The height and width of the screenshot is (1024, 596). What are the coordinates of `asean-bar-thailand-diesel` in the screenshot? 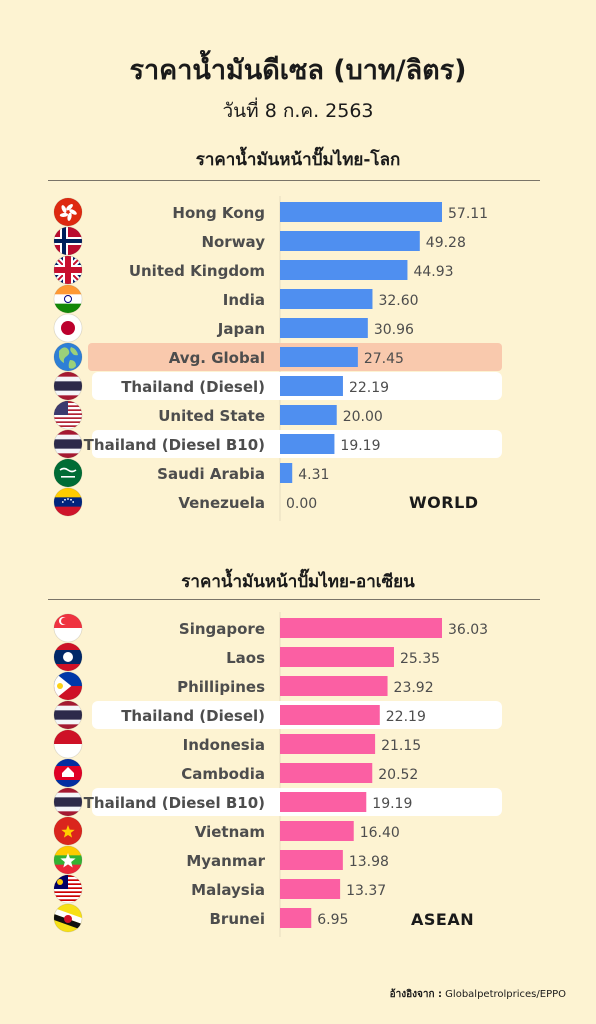 It's located at (330, 715).